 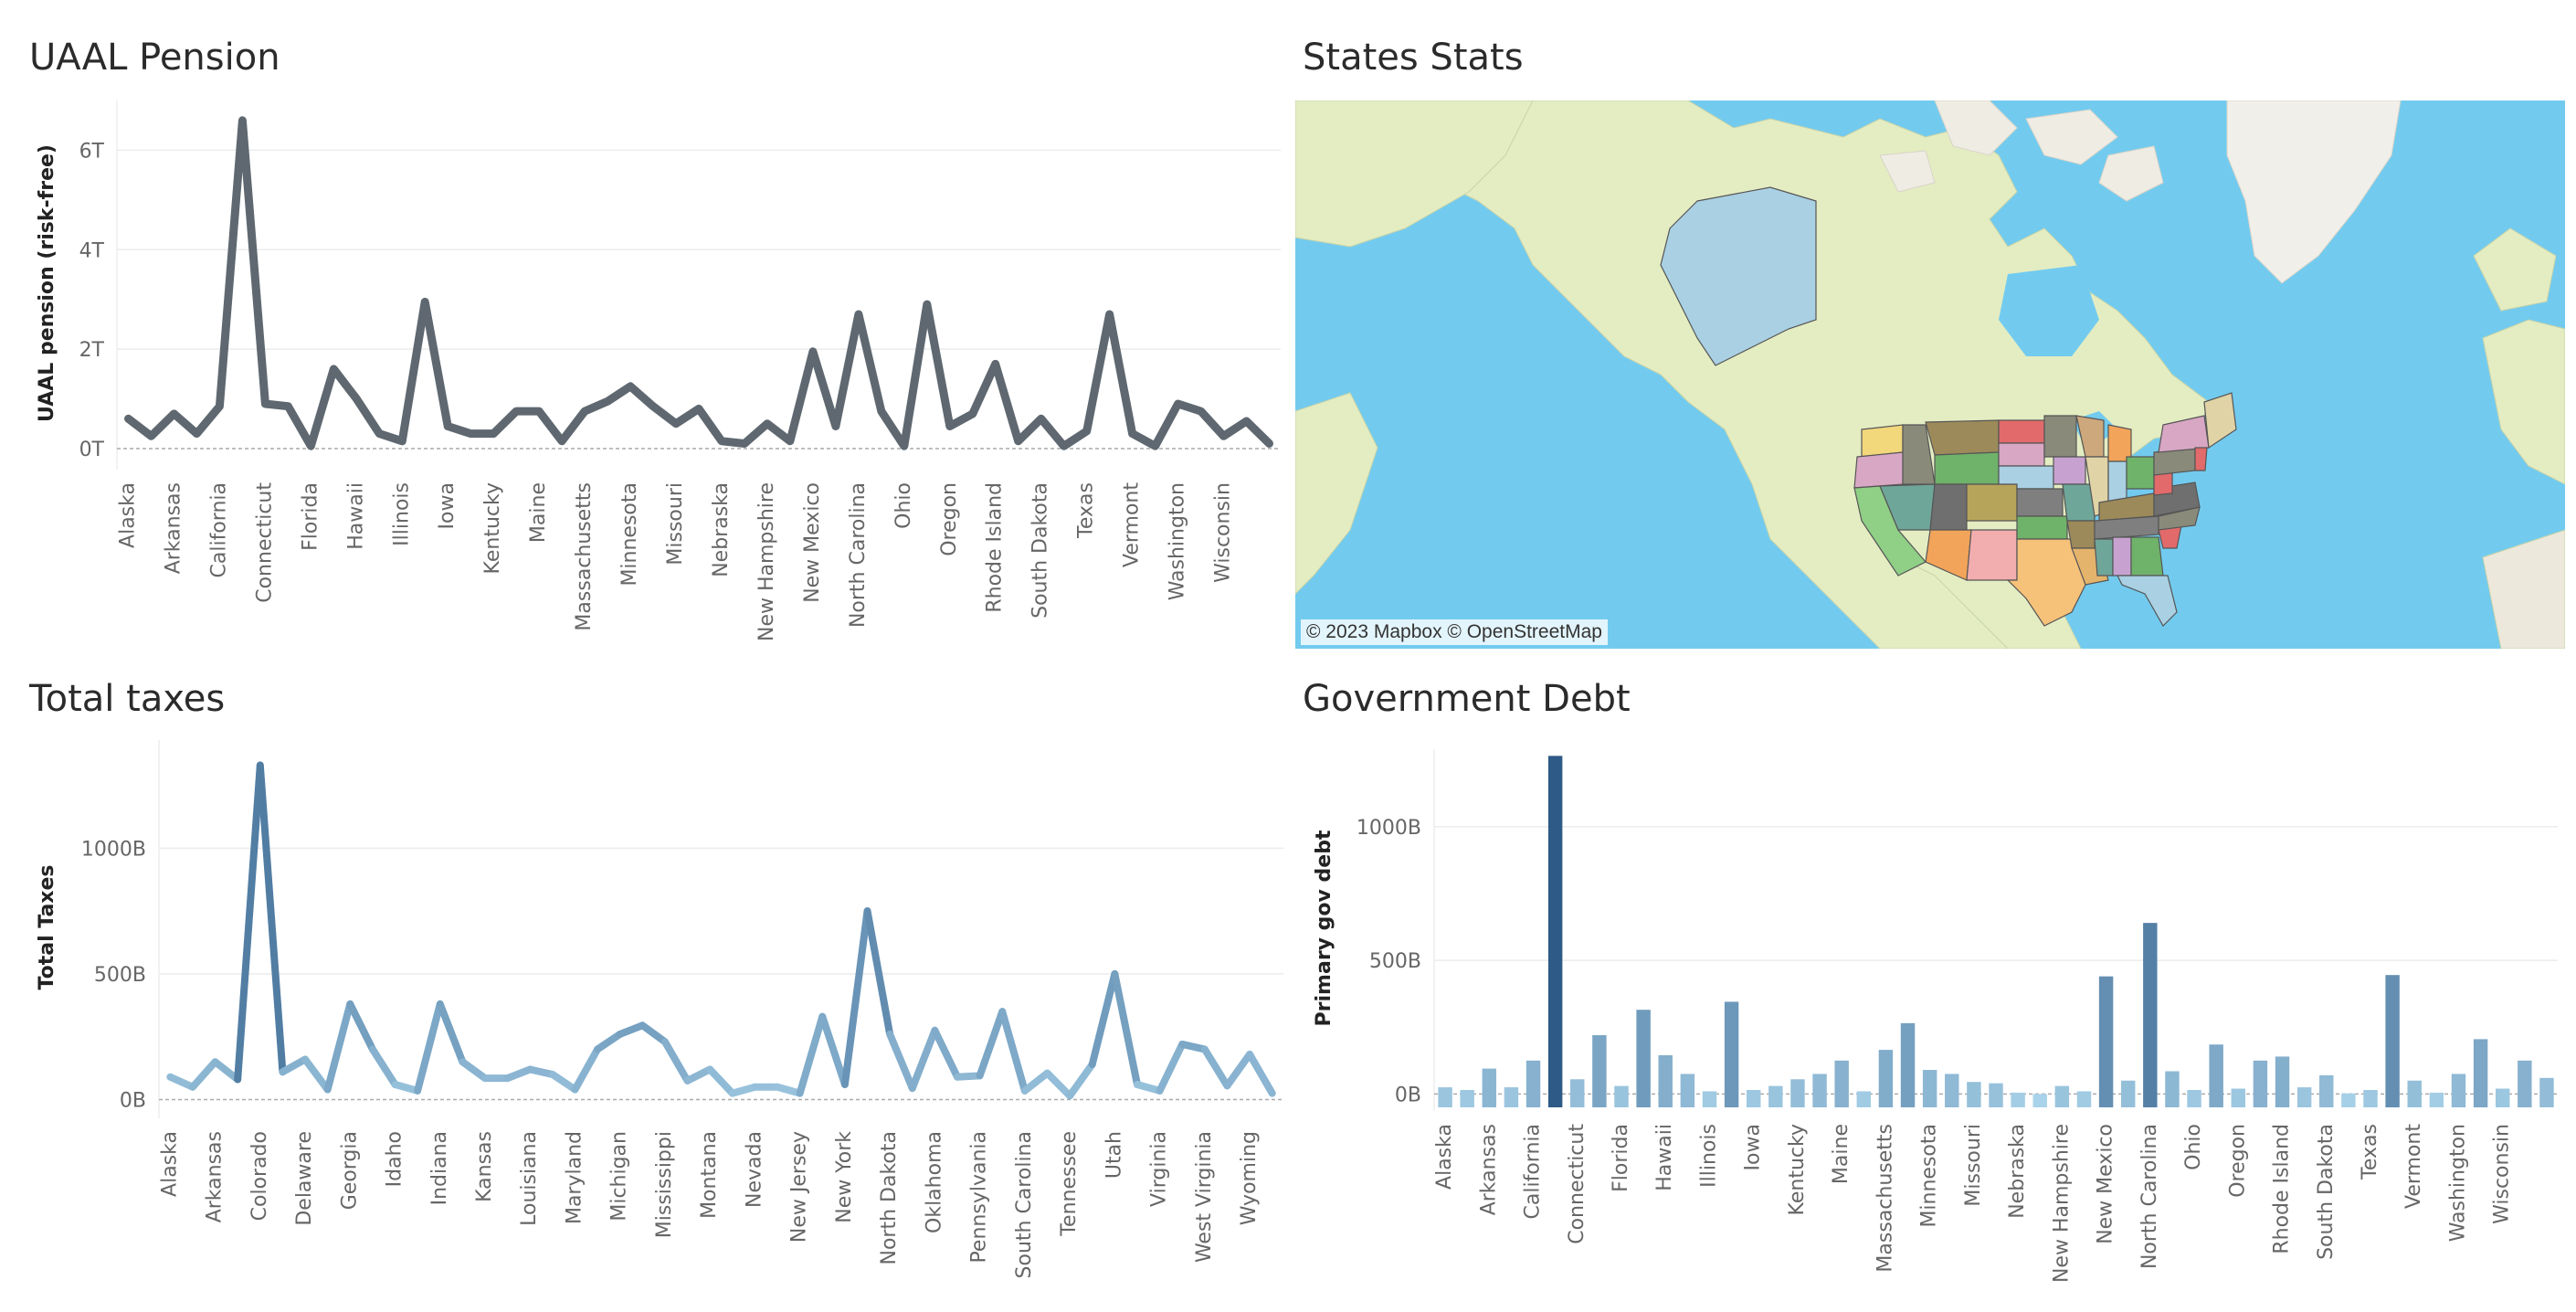 What do you see at coordinates (127, 699) in the screenshot?
I see `total-taxes-title: Total taxes` at bounding box center [127, 699].